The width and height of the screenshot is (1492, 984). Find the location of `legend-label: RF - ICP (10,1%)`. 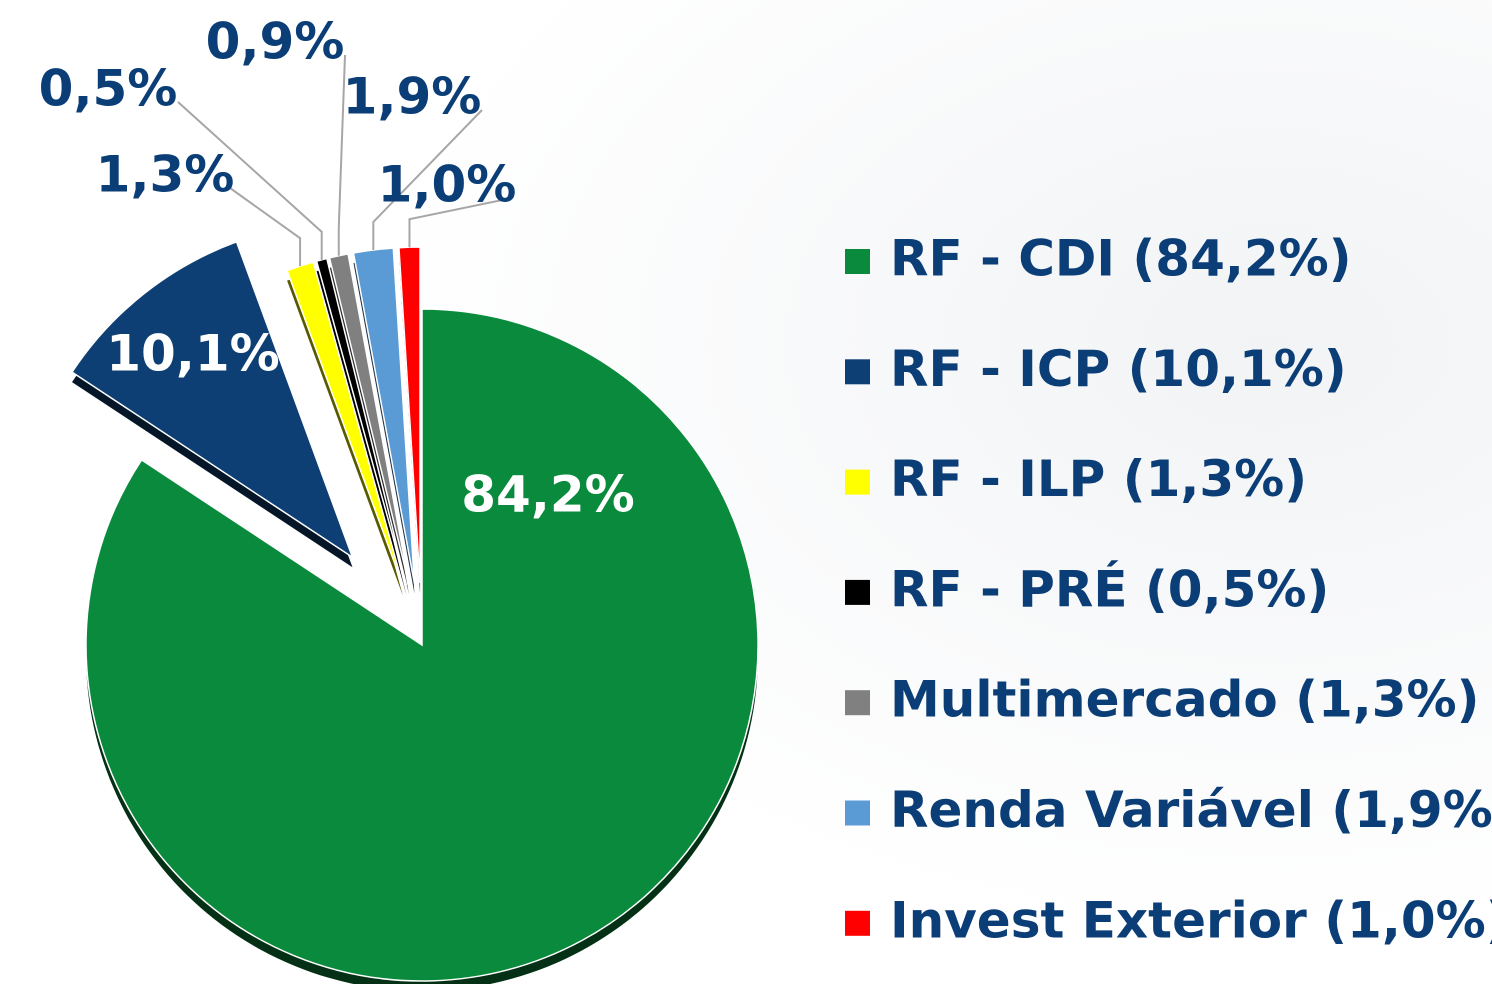

legend-label: RF - ICP (10,1%) is located at coordinates (1118, 369).